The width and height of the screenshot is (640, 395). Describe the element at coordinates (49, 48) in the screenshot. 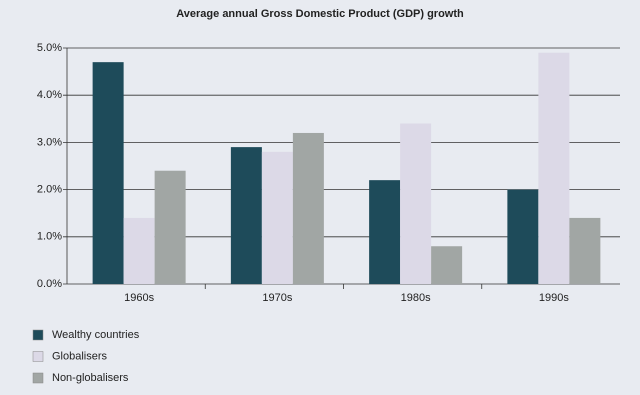

I see `y-tick-label: 5.0%` at that location.